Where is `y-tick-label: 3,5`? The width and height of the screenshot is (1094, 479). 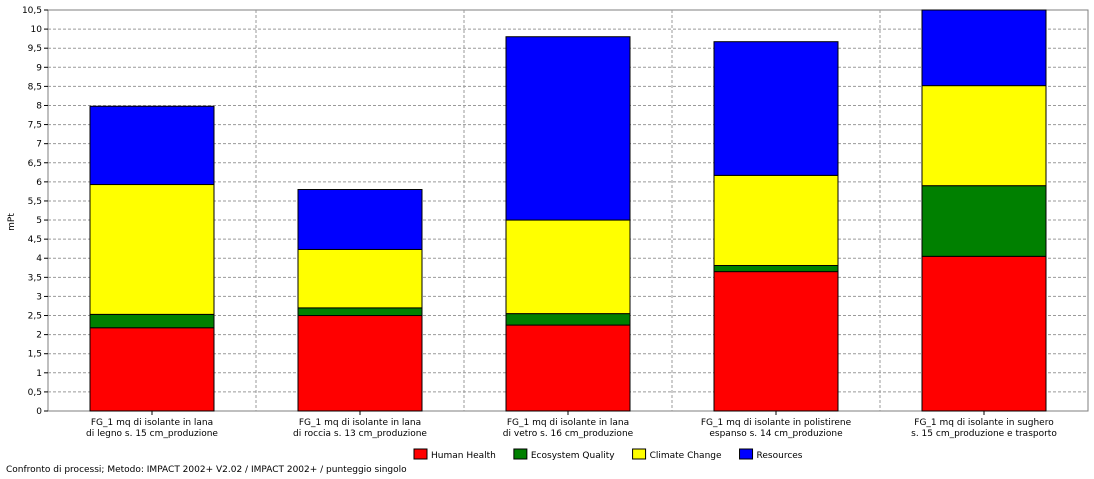 y-tick-label: 3,5 is located at coordinates (35, 278).